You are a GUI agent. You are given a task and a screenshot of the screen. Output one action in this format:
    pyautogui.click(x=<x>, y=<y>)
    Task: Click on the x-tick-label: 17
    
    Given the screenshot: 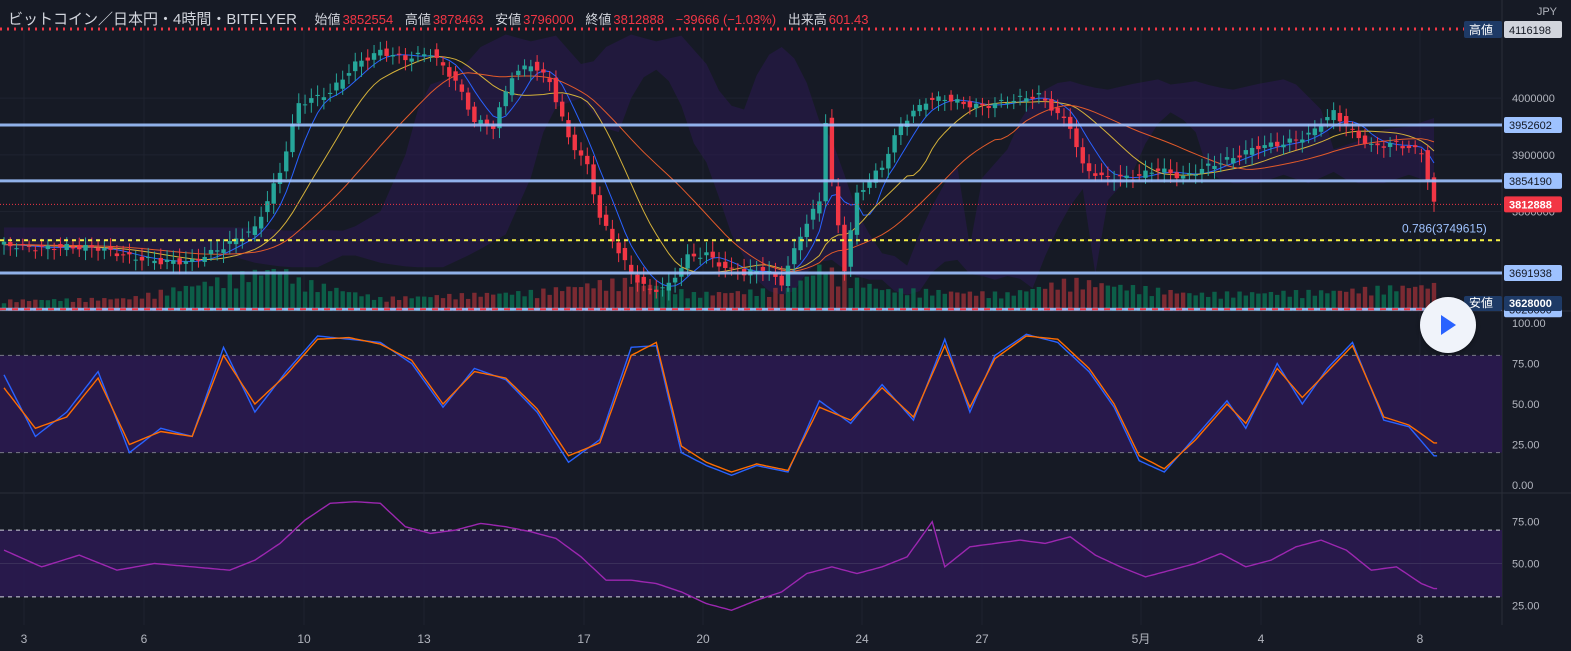 What is the action you would take?
    pyautogui.click(x=584, y=639)
    